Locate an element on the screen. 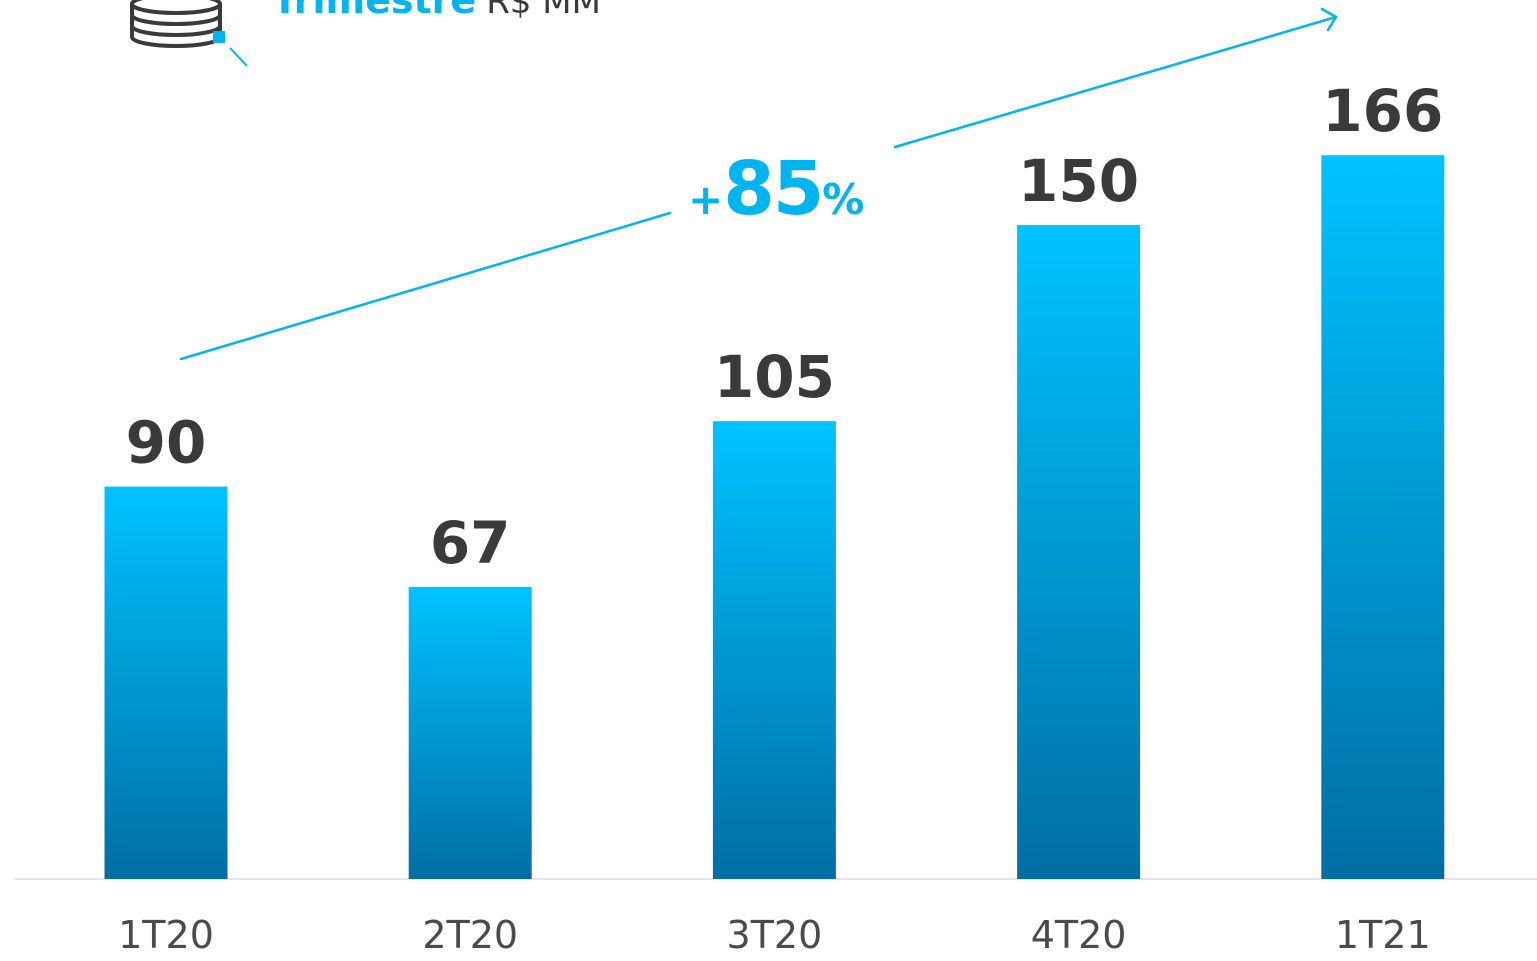  data-label-4T20: 150 is located at coordinates (1078, 181).